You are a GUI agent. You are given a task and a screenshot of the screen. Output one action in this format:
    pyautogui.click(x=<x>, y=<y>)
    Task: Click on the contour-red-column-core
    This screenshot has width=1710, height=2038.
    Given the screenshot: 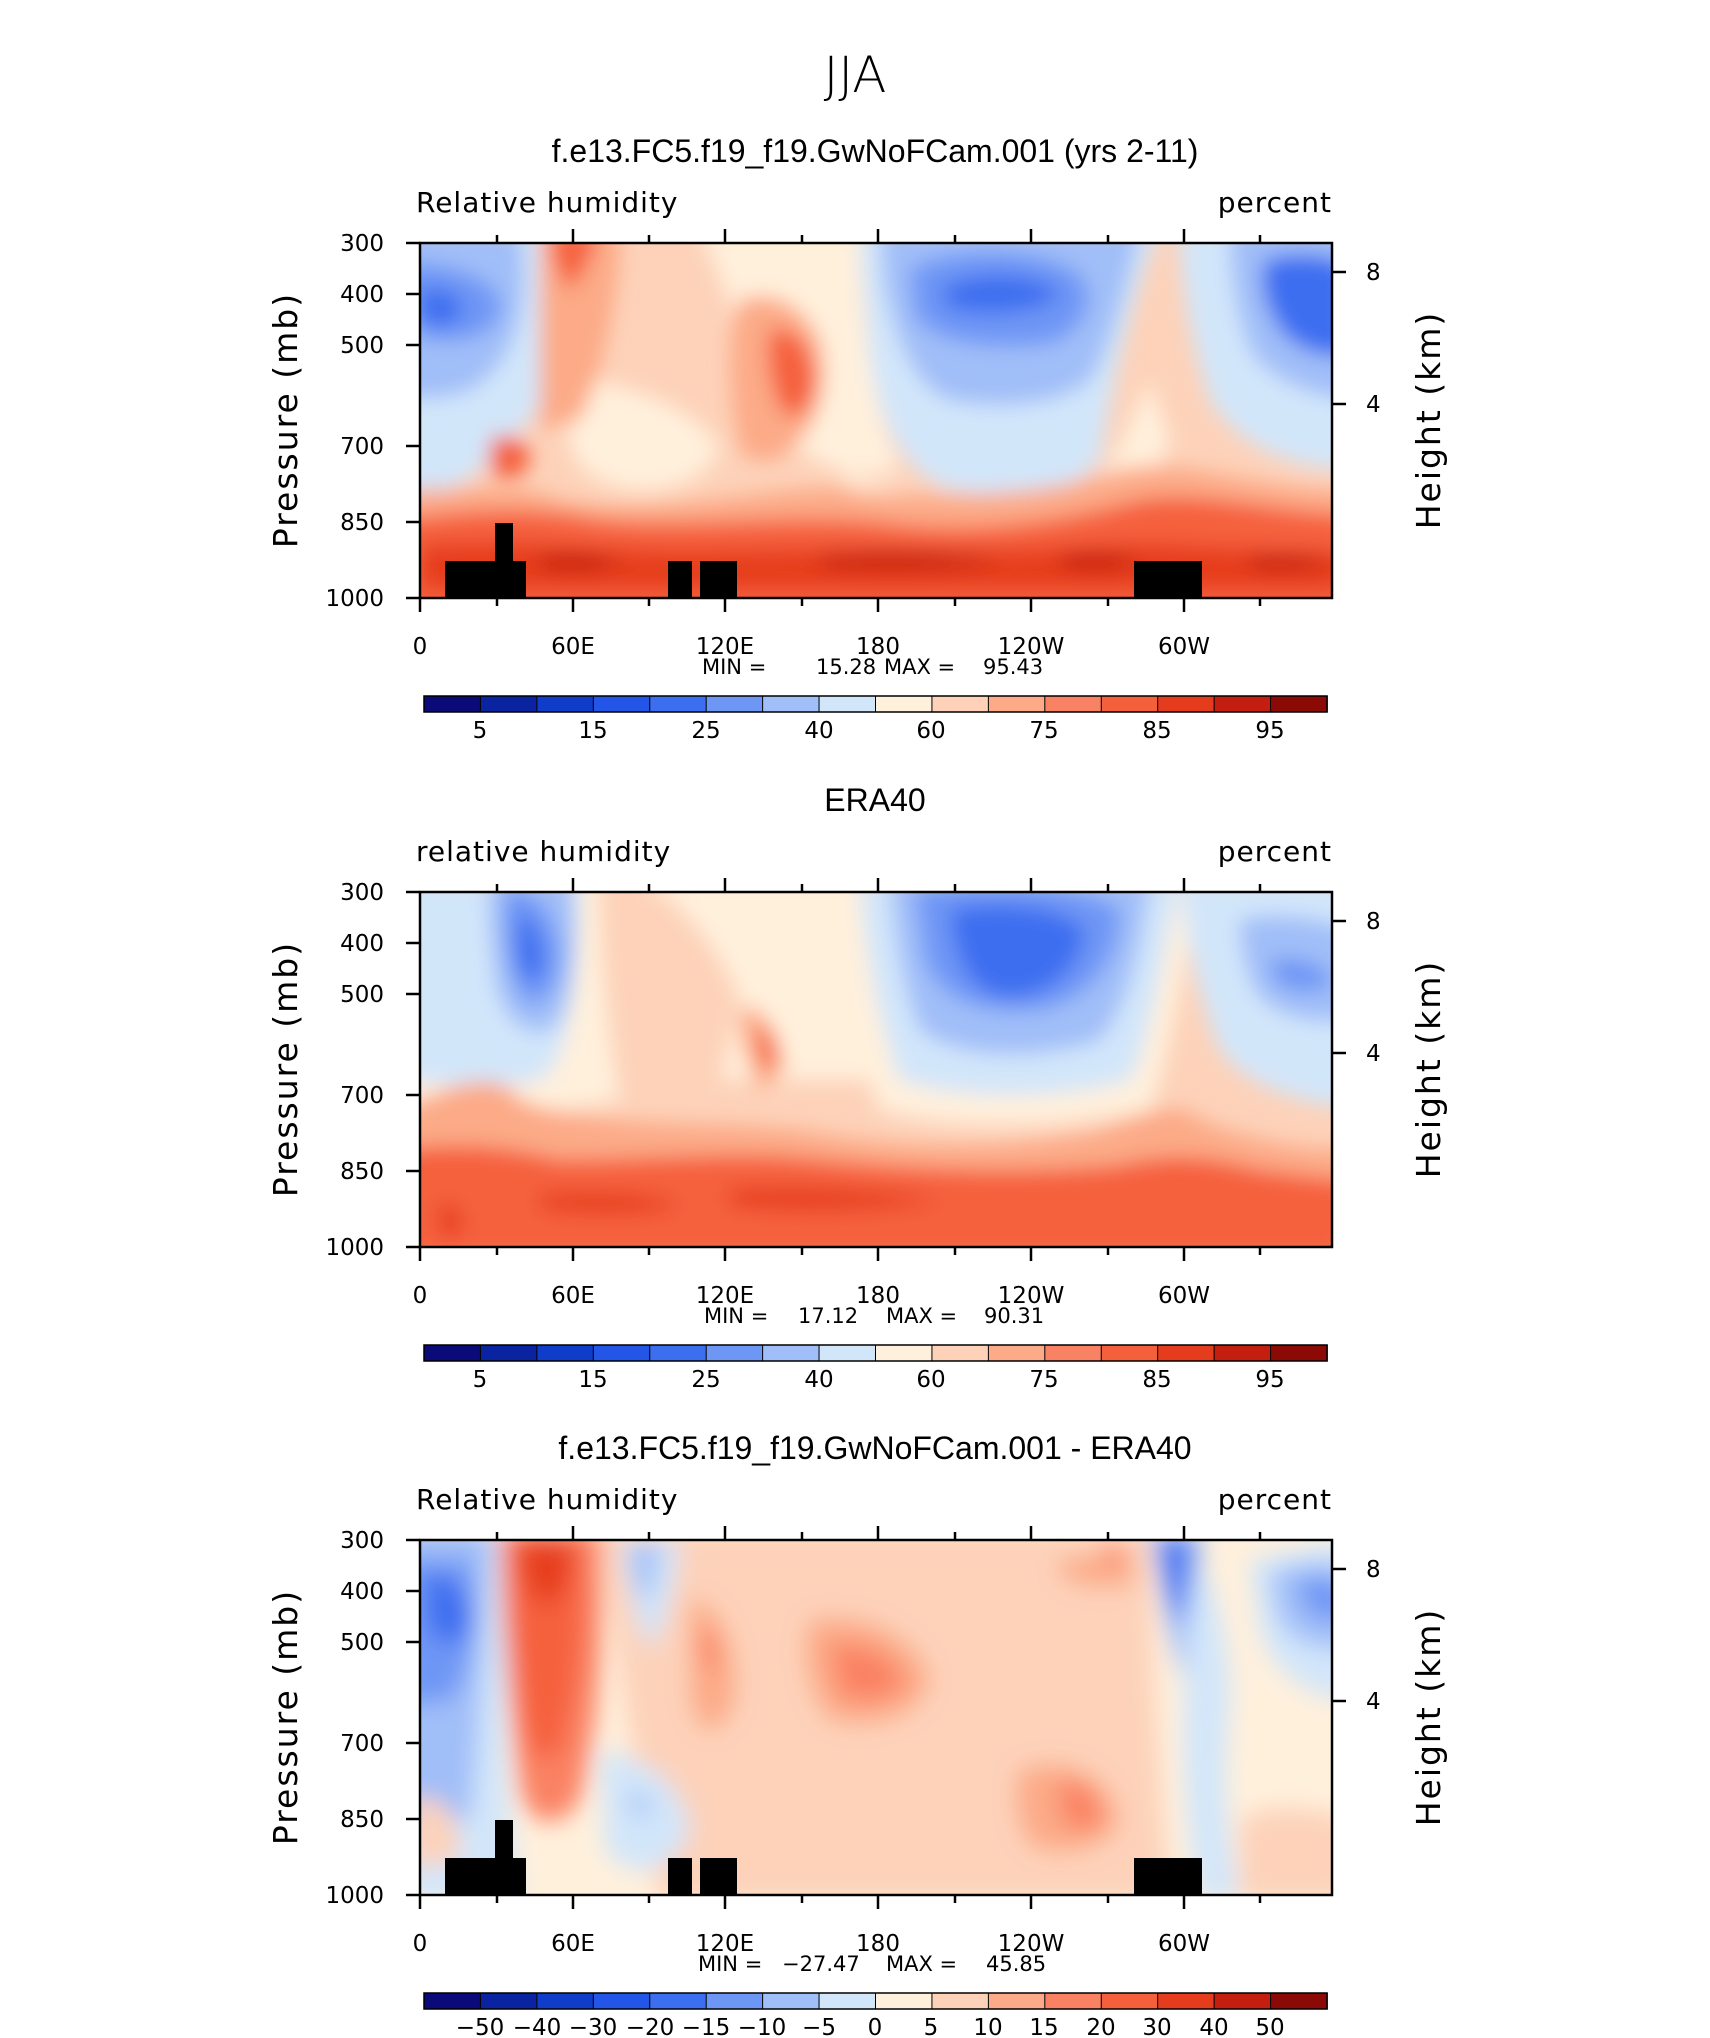 What is the action you would take?
    pyautogui.click(x=546, y=1650)
    